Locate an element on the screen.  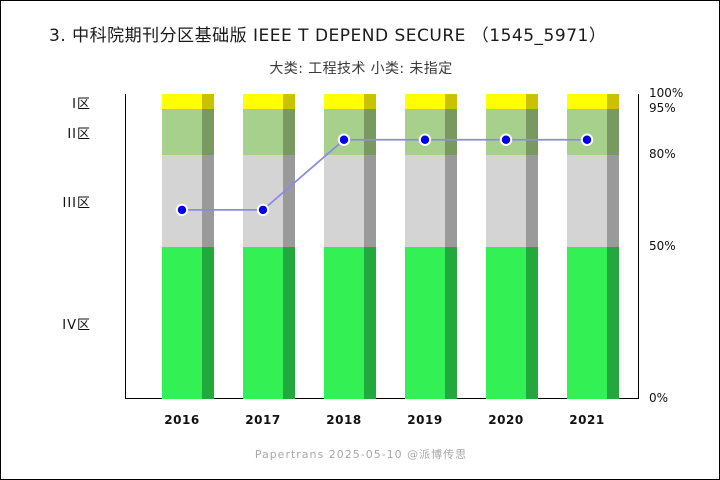
page-subtitle: 大类: 工程技术 小类: 未指定 is located at coordinates (361, 69).